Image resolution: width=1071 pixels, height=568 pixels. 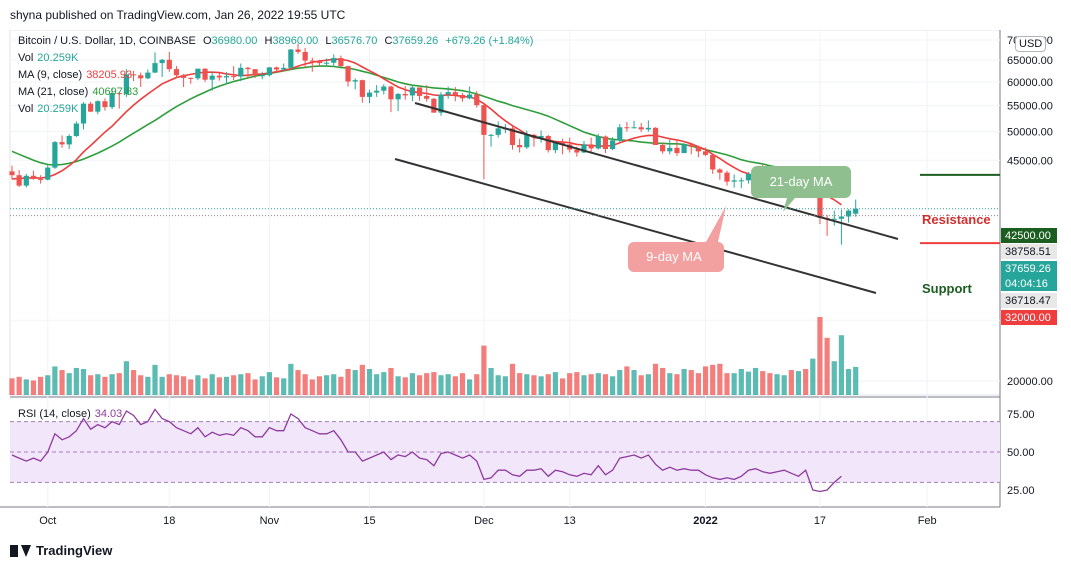 What do you see at coordinates (354, 41) in the screenshot?
I see `low-value: 36576.70` at bounding box center [354, 41].